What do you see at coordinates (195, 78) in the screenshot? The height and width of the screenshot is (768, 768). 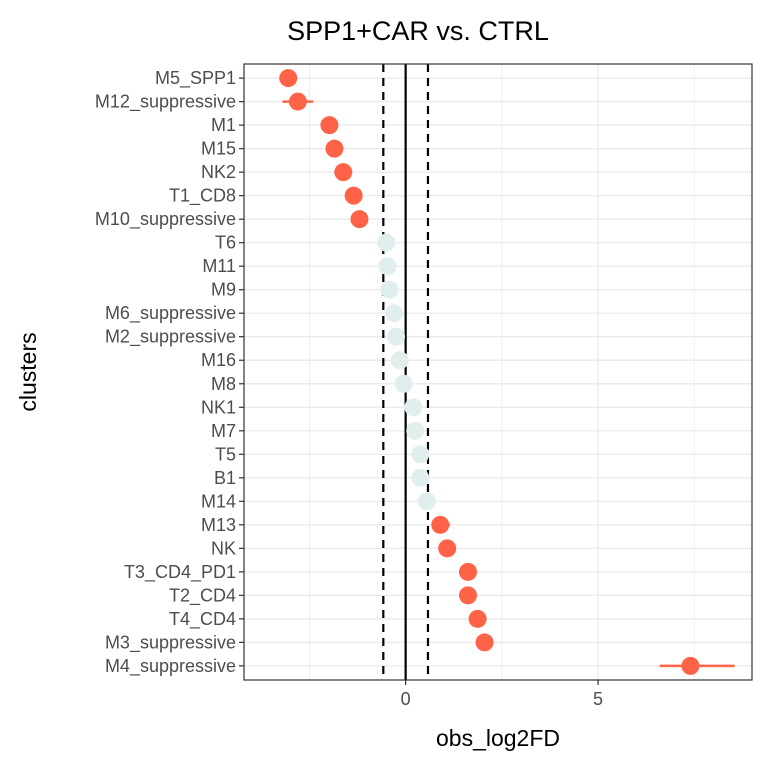 I see `y-tick-label: M5_SPP1` at bounding box center [195, 78].